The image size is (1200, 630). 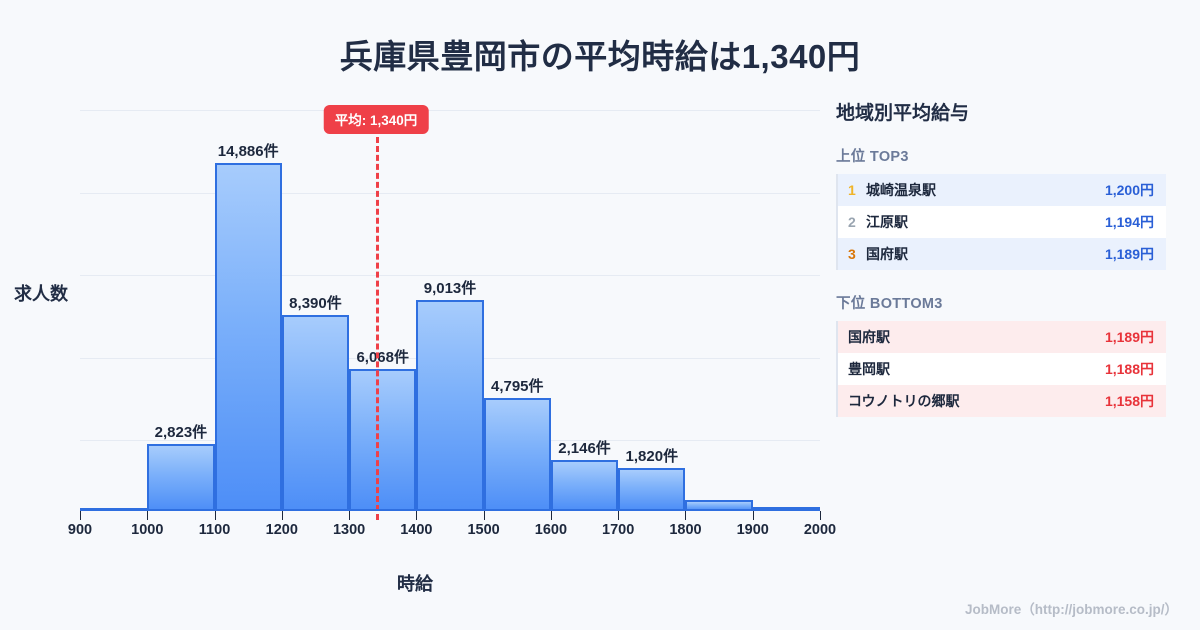 I want to click on footer-credit: JobMore（http://jobmore.co.jp/）, so click(x=1071, y=609).